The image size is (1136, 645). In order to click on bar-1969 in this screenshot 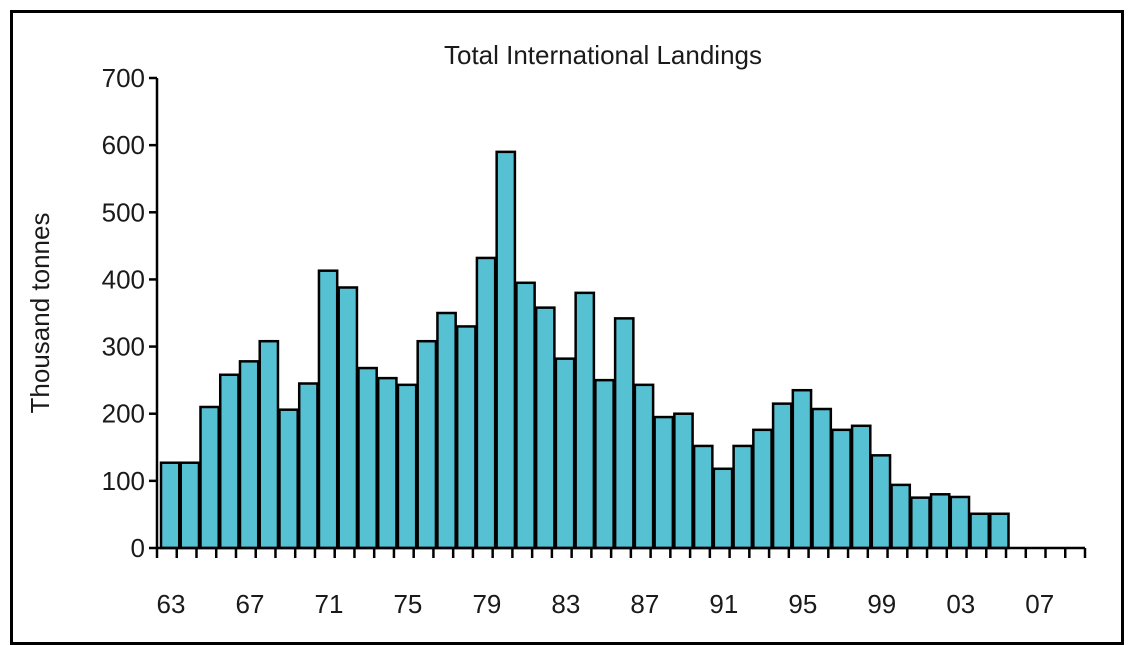, I will do `click(288, 479)`.